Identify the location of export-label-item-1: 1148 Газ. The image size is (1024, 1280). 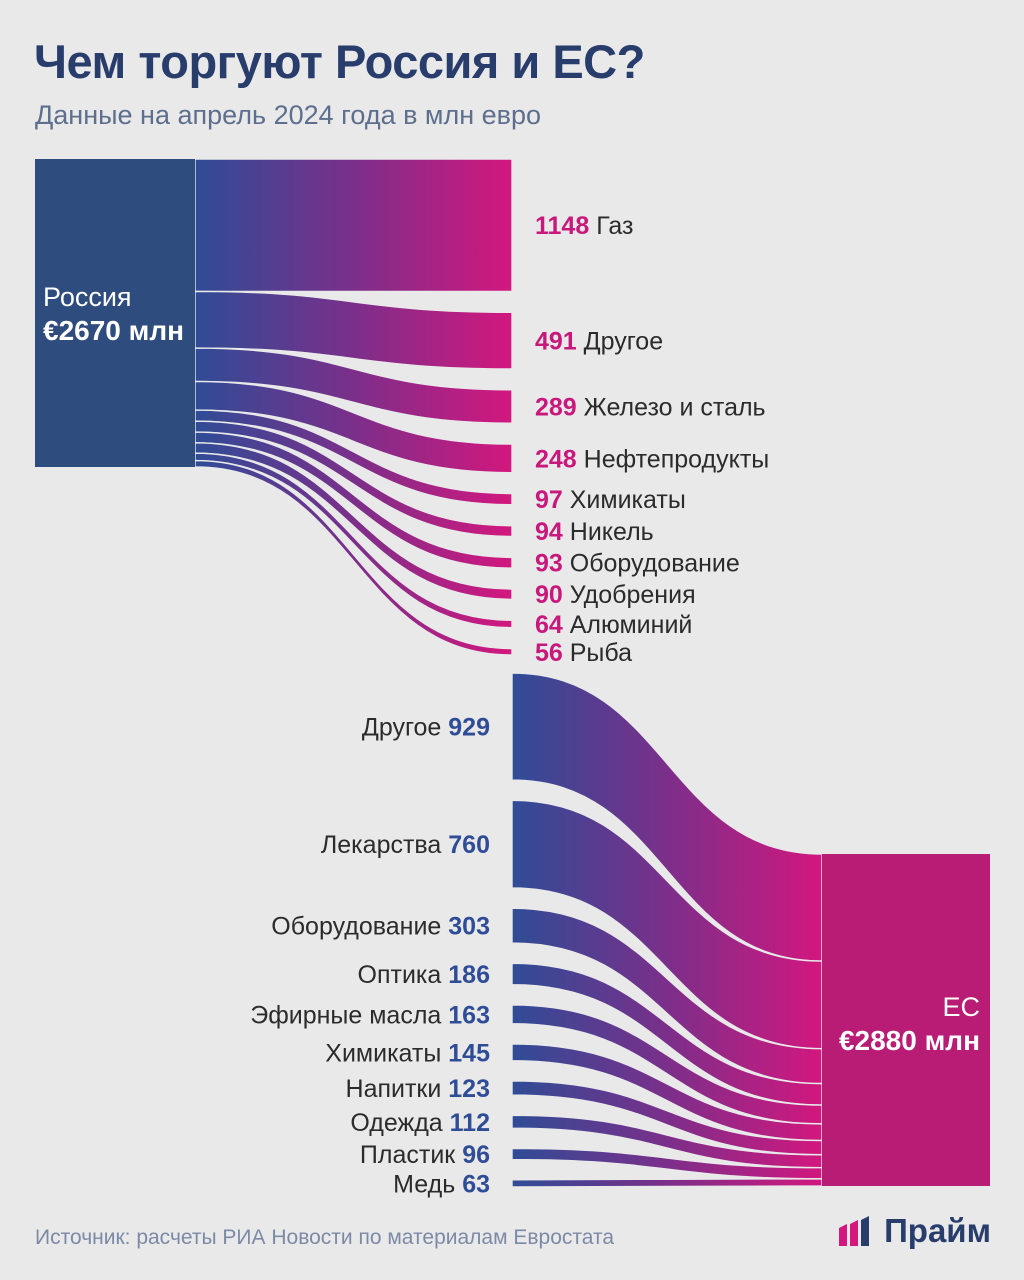
(584, 226).